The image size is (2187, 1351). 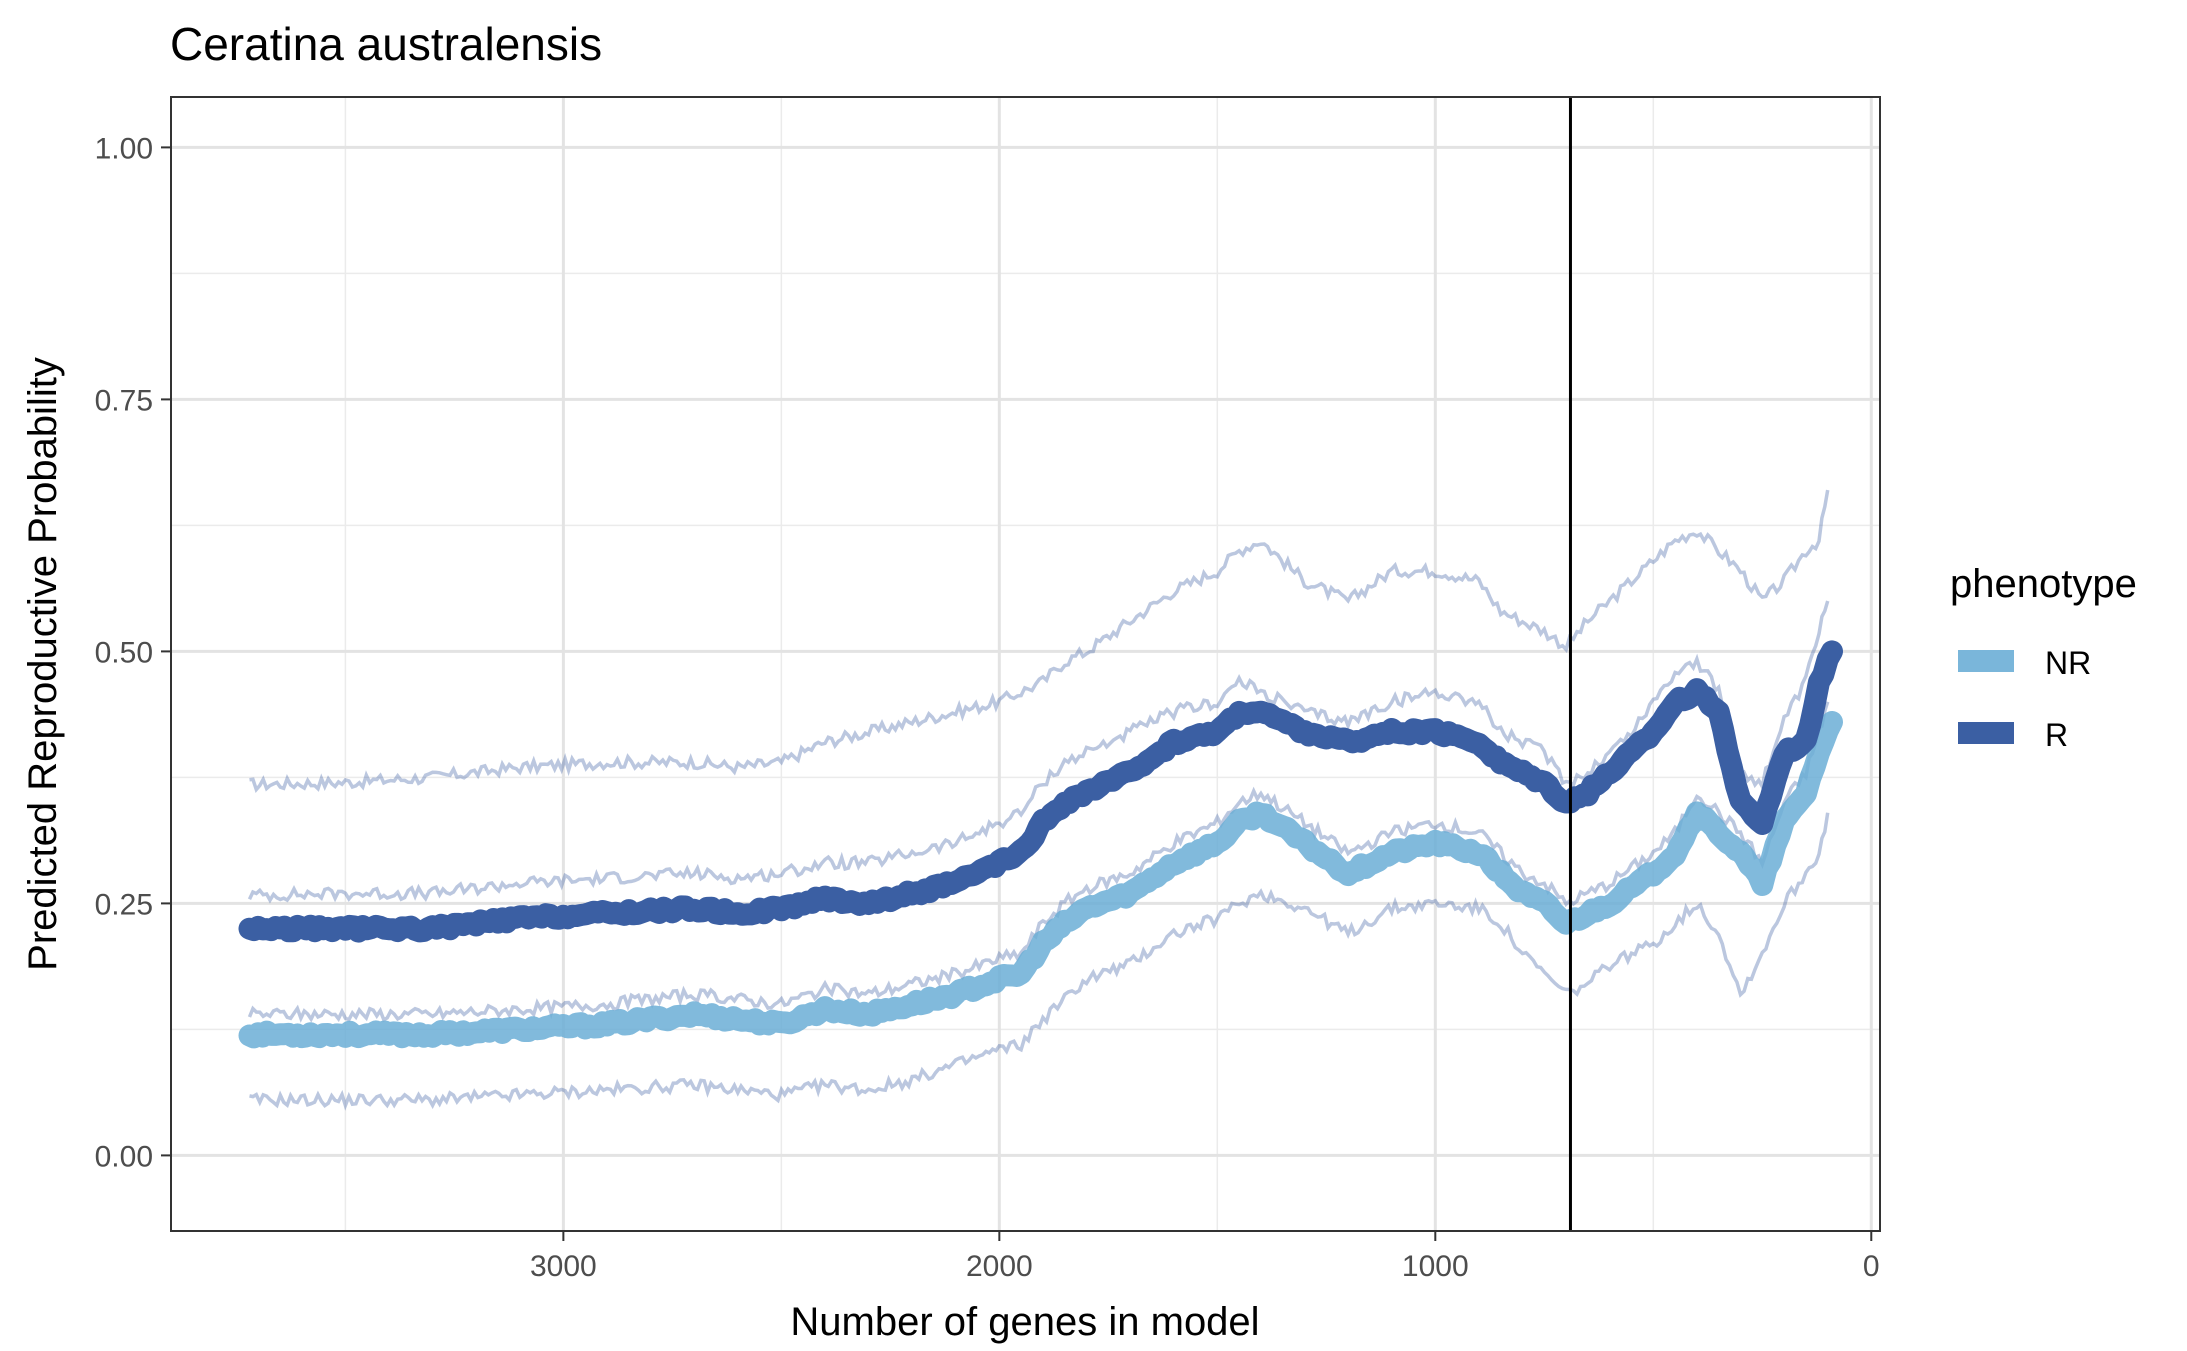 I want to click on legend-key-r, so click(x=1986, y=733).